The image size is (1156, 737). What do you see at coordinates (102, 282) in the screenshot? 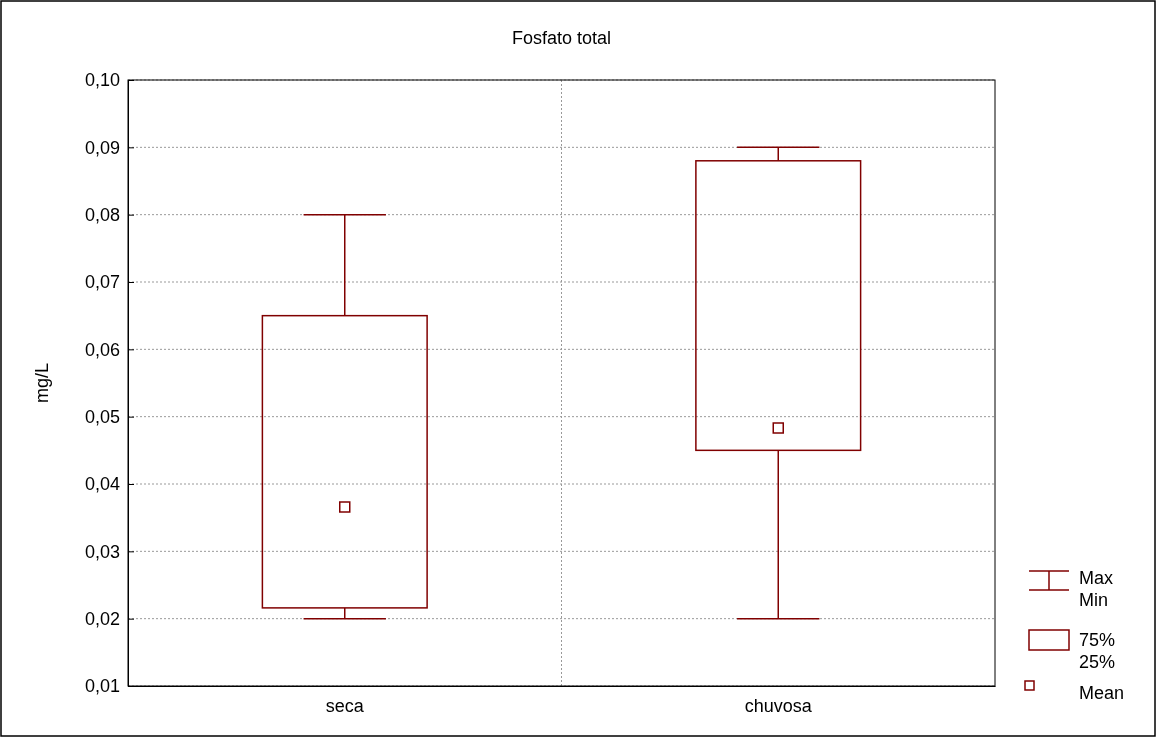
I see `y-tick-label: 0,07` at bounding box center [102, 282].